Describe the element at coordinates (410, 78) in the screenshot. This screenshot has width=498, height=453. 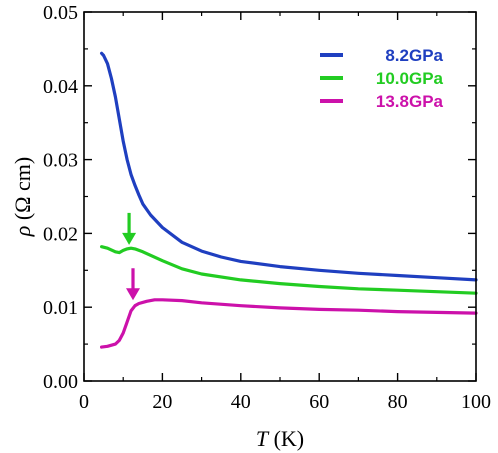
I see `legend-label-1: 10.0GPa` at that location.